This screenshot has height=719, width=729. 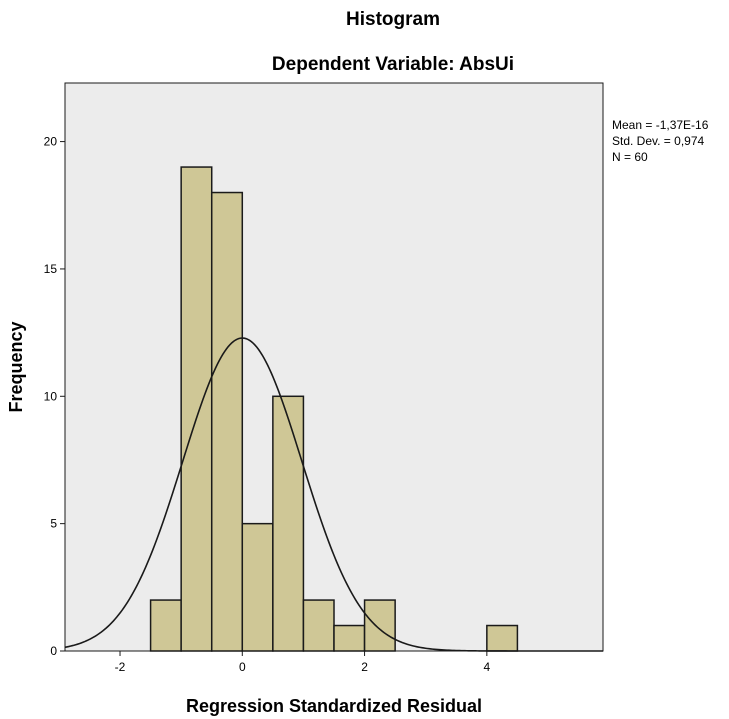 I want to click on x-tick-label: 0, so click(x=242, y=667).